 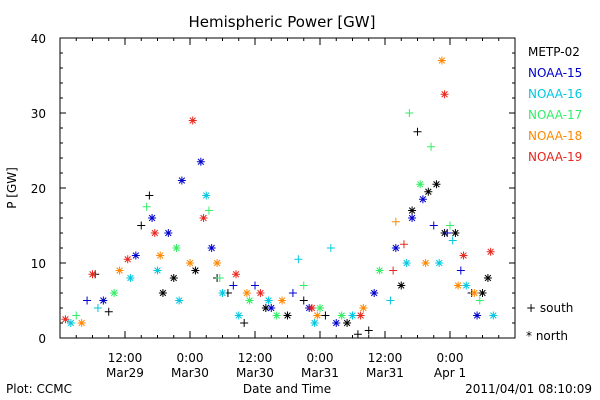 I want to click on x-tick-date: Apr 1, so click(x=450, y=373).